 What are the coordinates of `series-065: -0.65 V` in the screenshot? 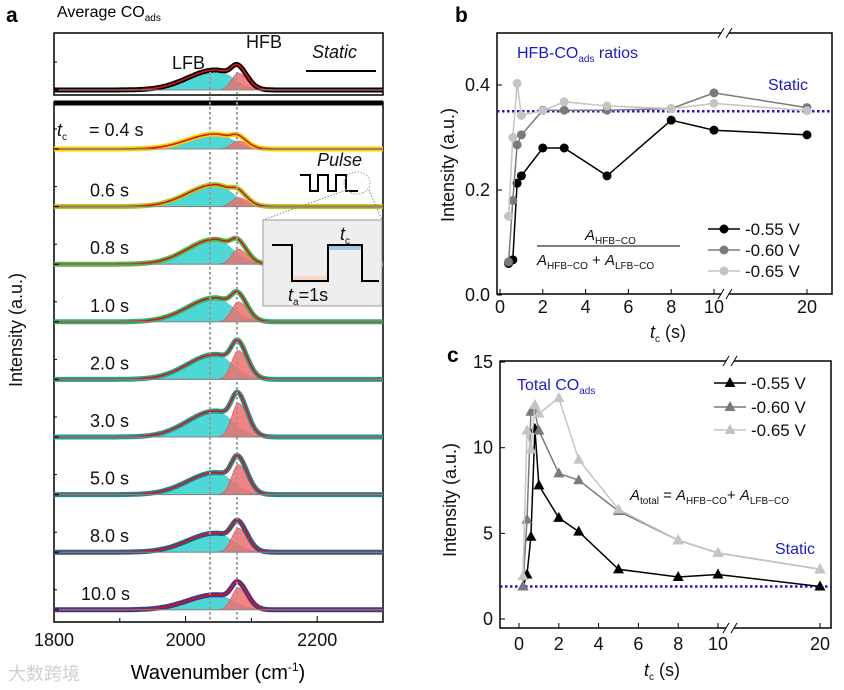 It's located at (658, 179).